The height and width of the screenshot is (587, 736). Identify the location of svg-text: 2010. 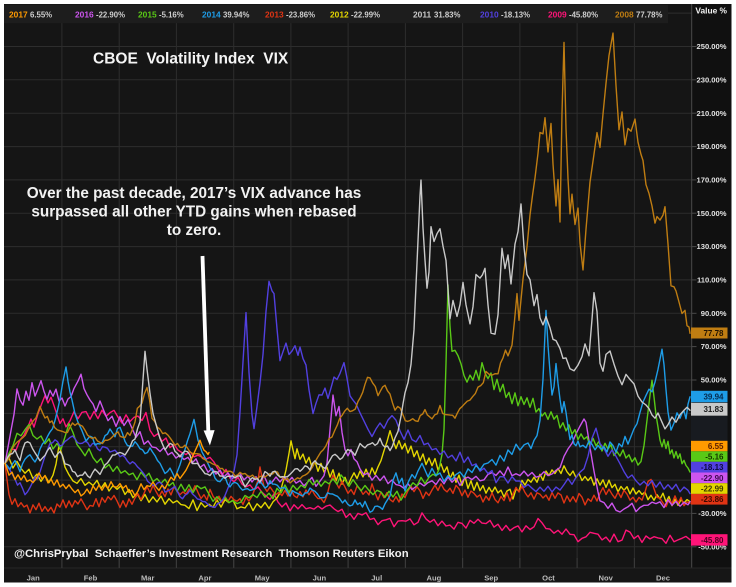
(489, 15).